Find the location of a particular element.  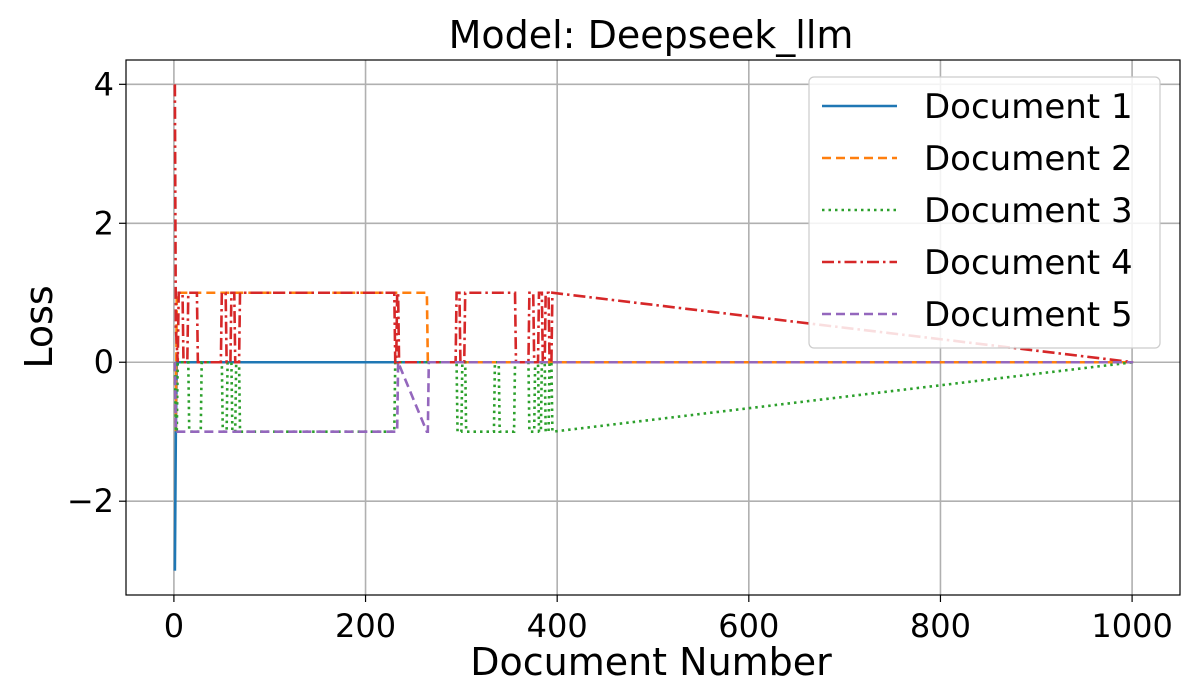

legend-box is located at coordinates (984, 212).